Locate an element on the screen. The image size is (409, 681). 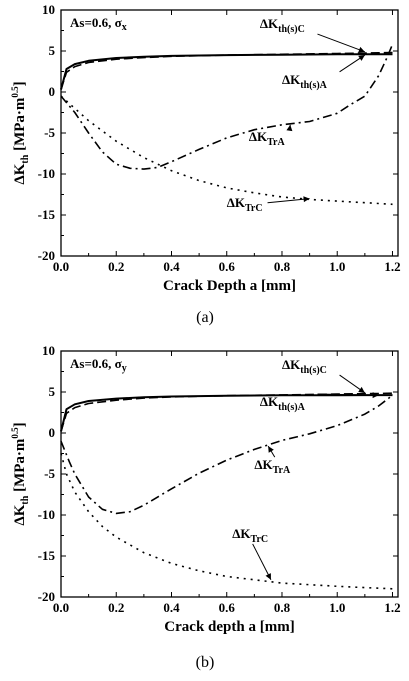
figure-caption-b: (b) is located at coordinates (205, 662).